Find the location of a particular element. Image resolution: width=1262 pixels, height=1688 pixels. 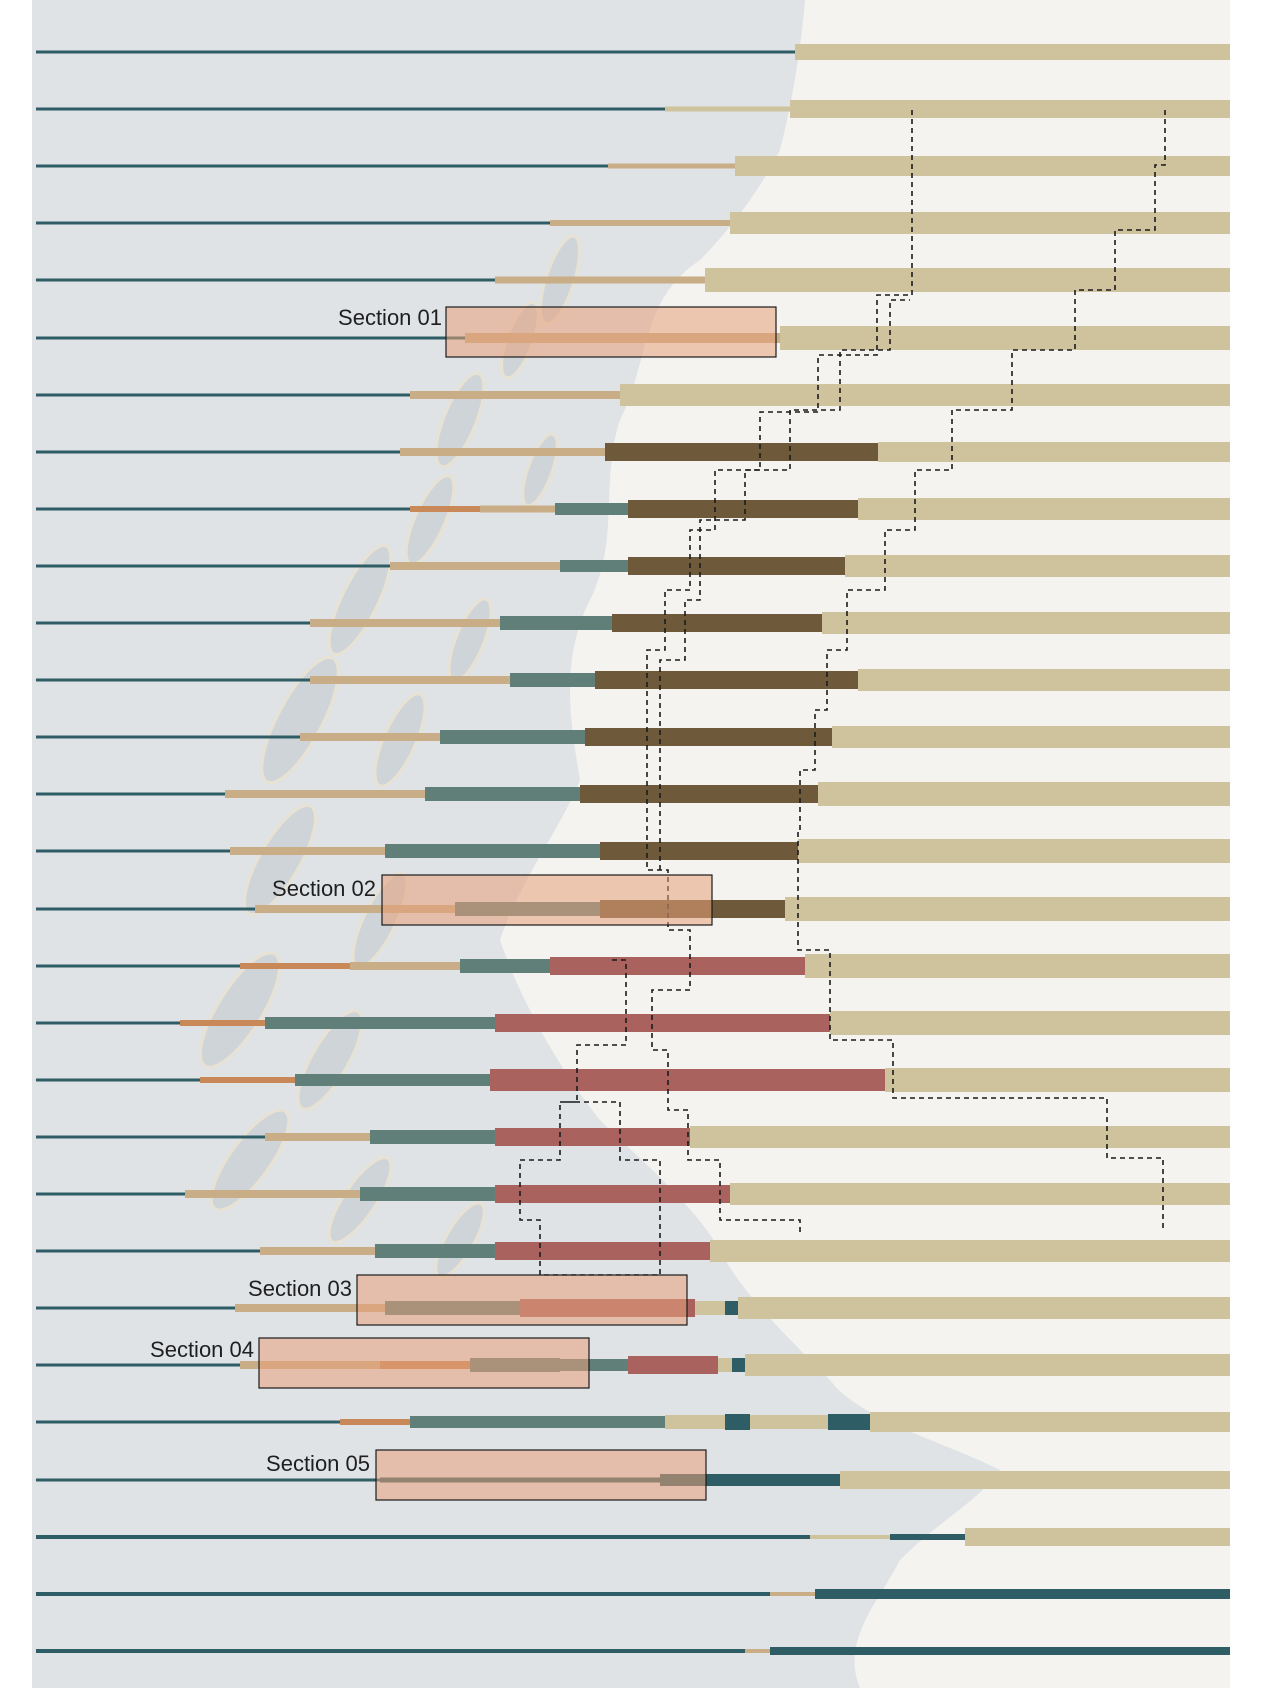

left-margin is located at coordinates (16, 844).